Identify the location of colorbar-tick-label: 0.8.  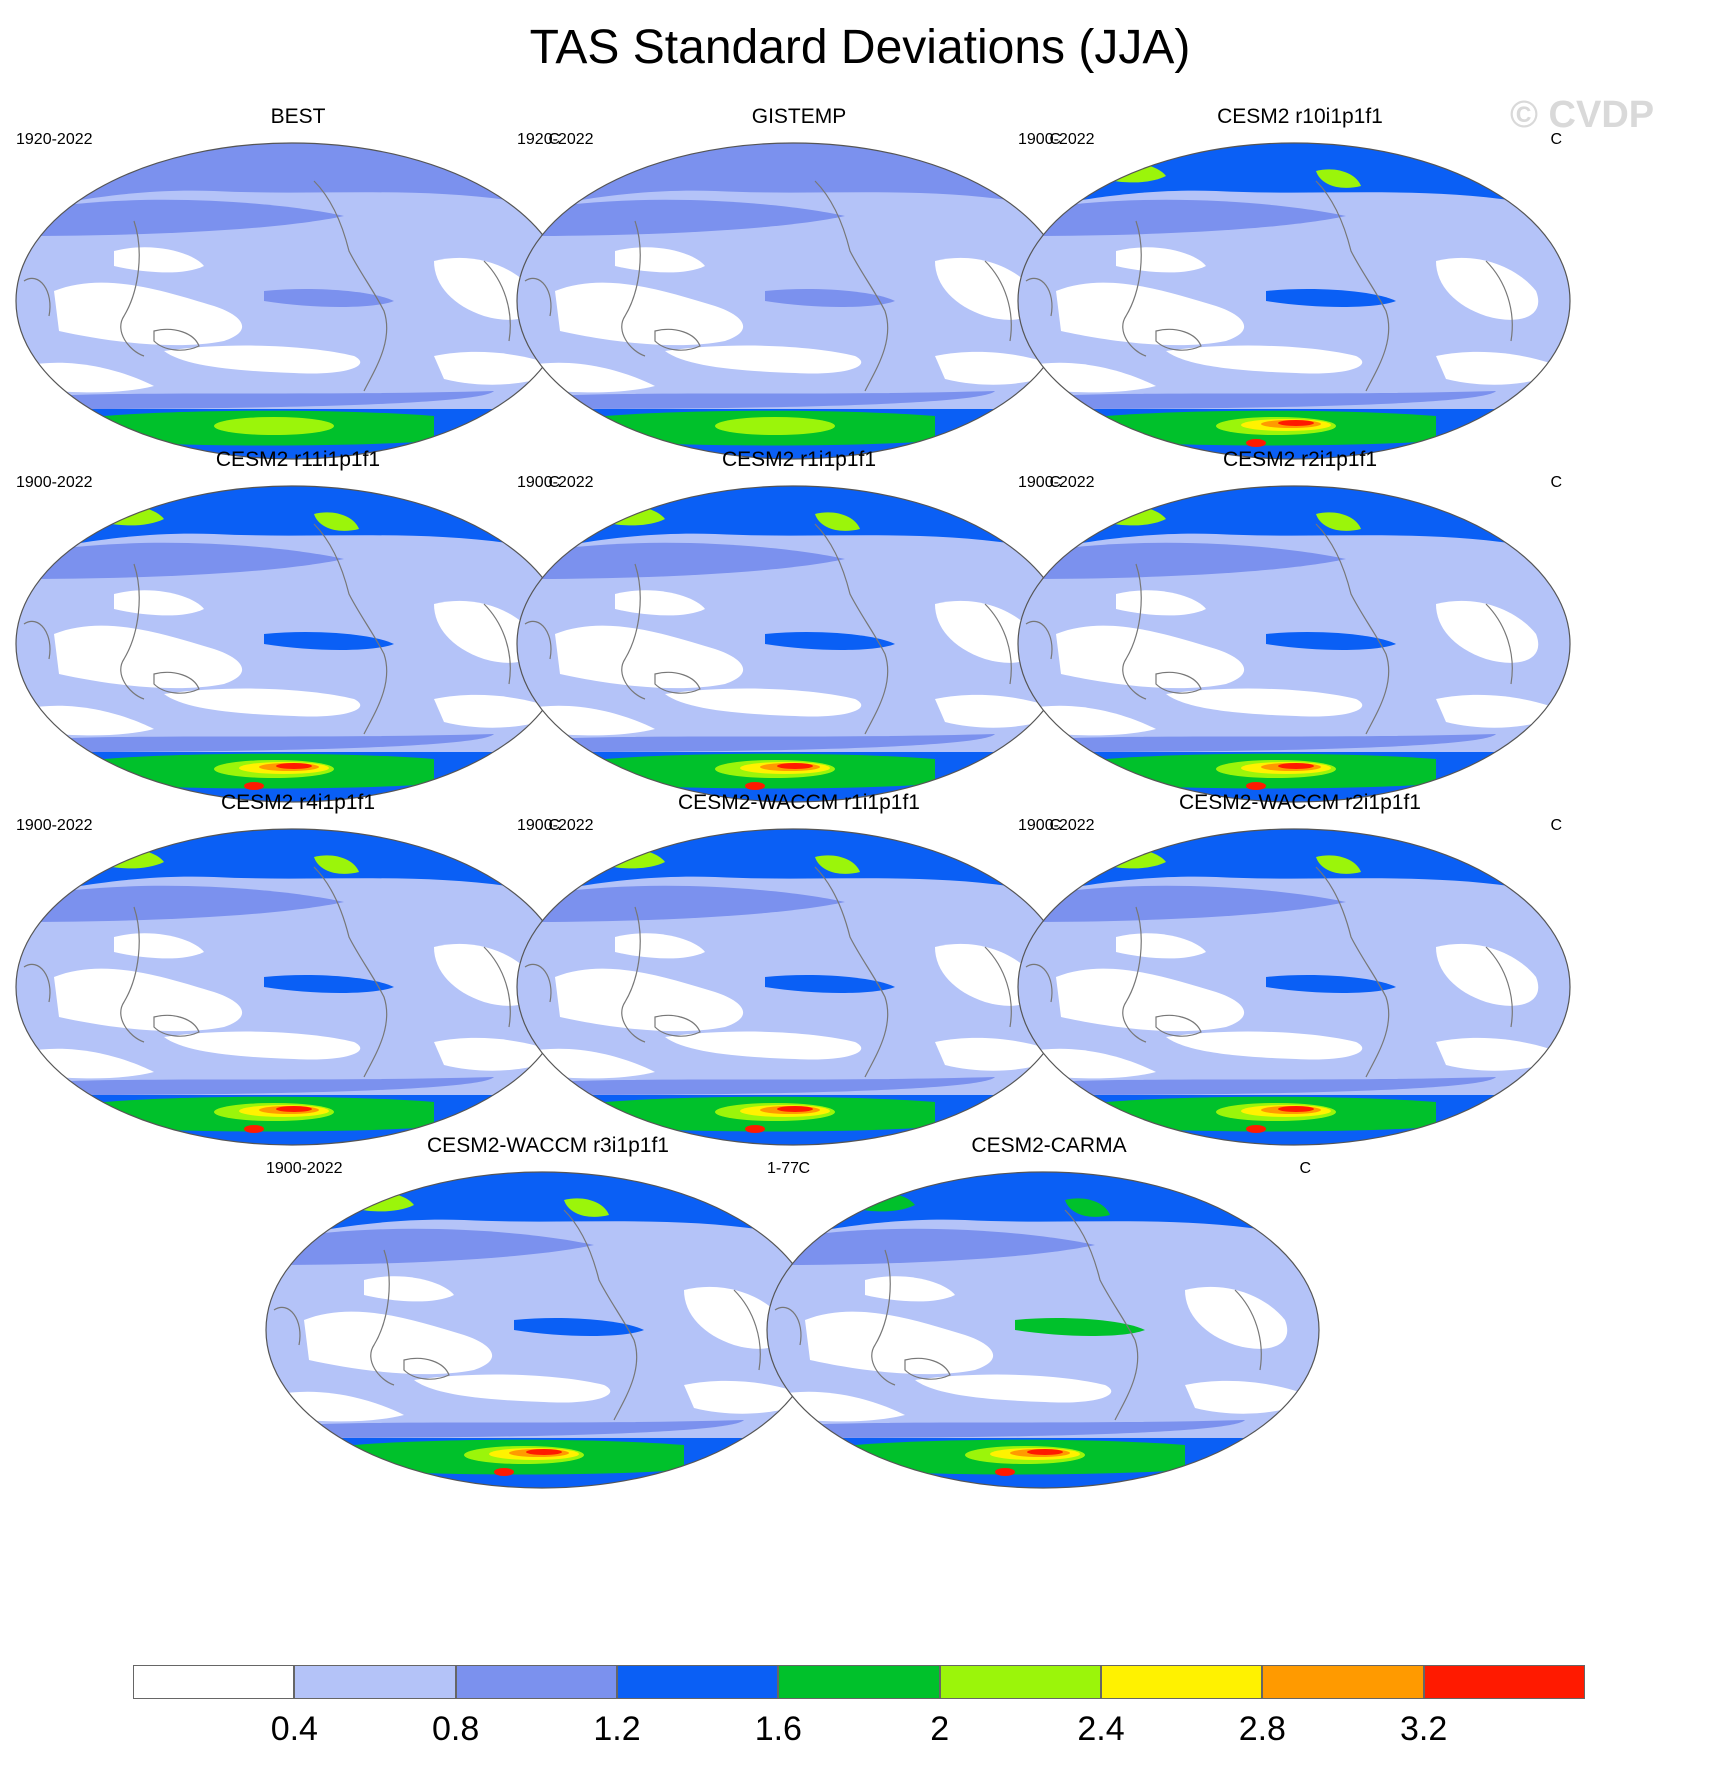
(456, 1729).